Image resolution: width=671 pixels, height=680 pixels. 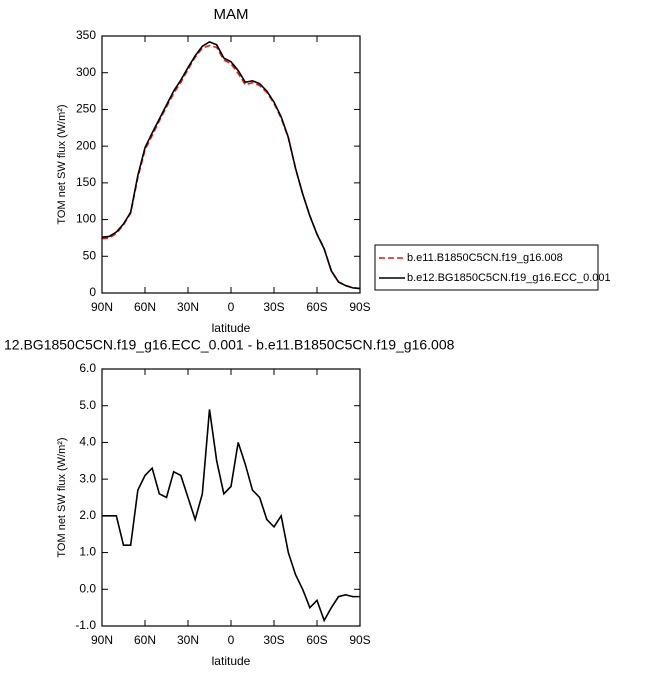 What do you see at coordinates (86, 145) in the screenshot?
I see `y-tick-label: 200` at bounding box center [86, 145].